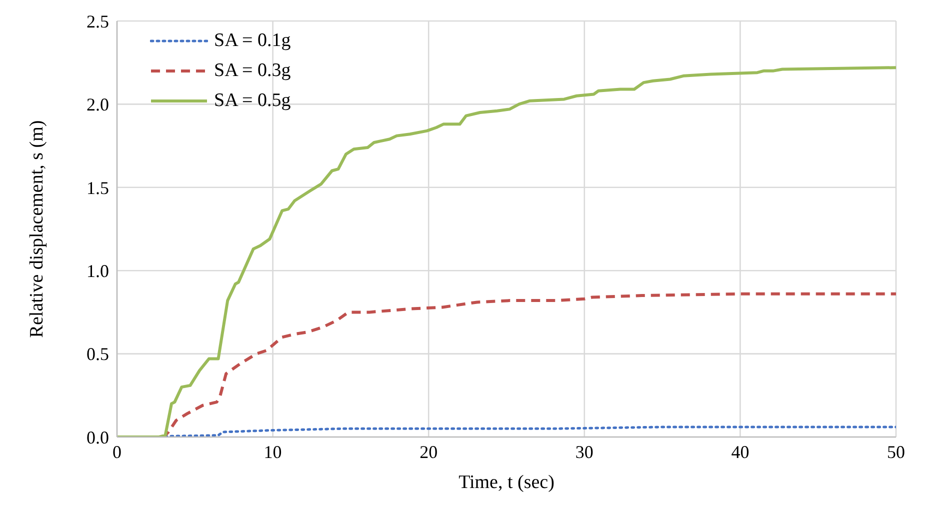 The width and height of the screenshot is (934, 507). I want to click on y-tick-label: 0.0, so click(97, 437).